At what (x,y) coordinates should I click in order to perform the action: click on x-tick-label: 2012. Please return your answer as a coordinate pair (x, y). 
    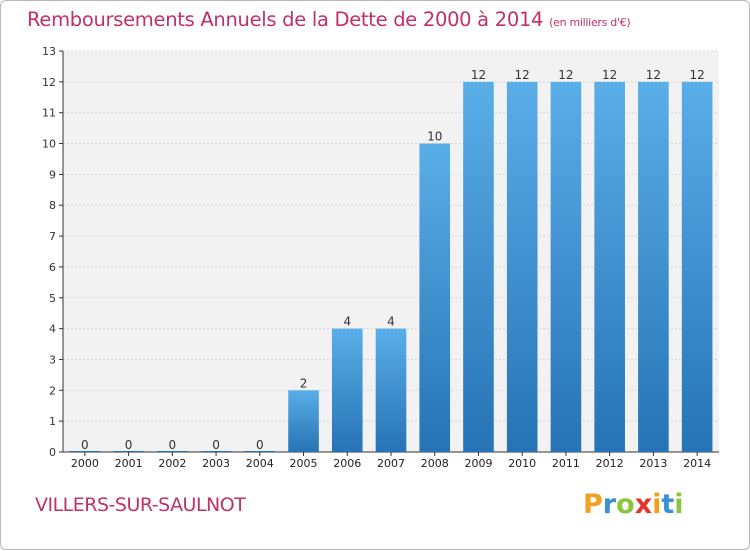
    Looking at the image, I should click on (610, 463).